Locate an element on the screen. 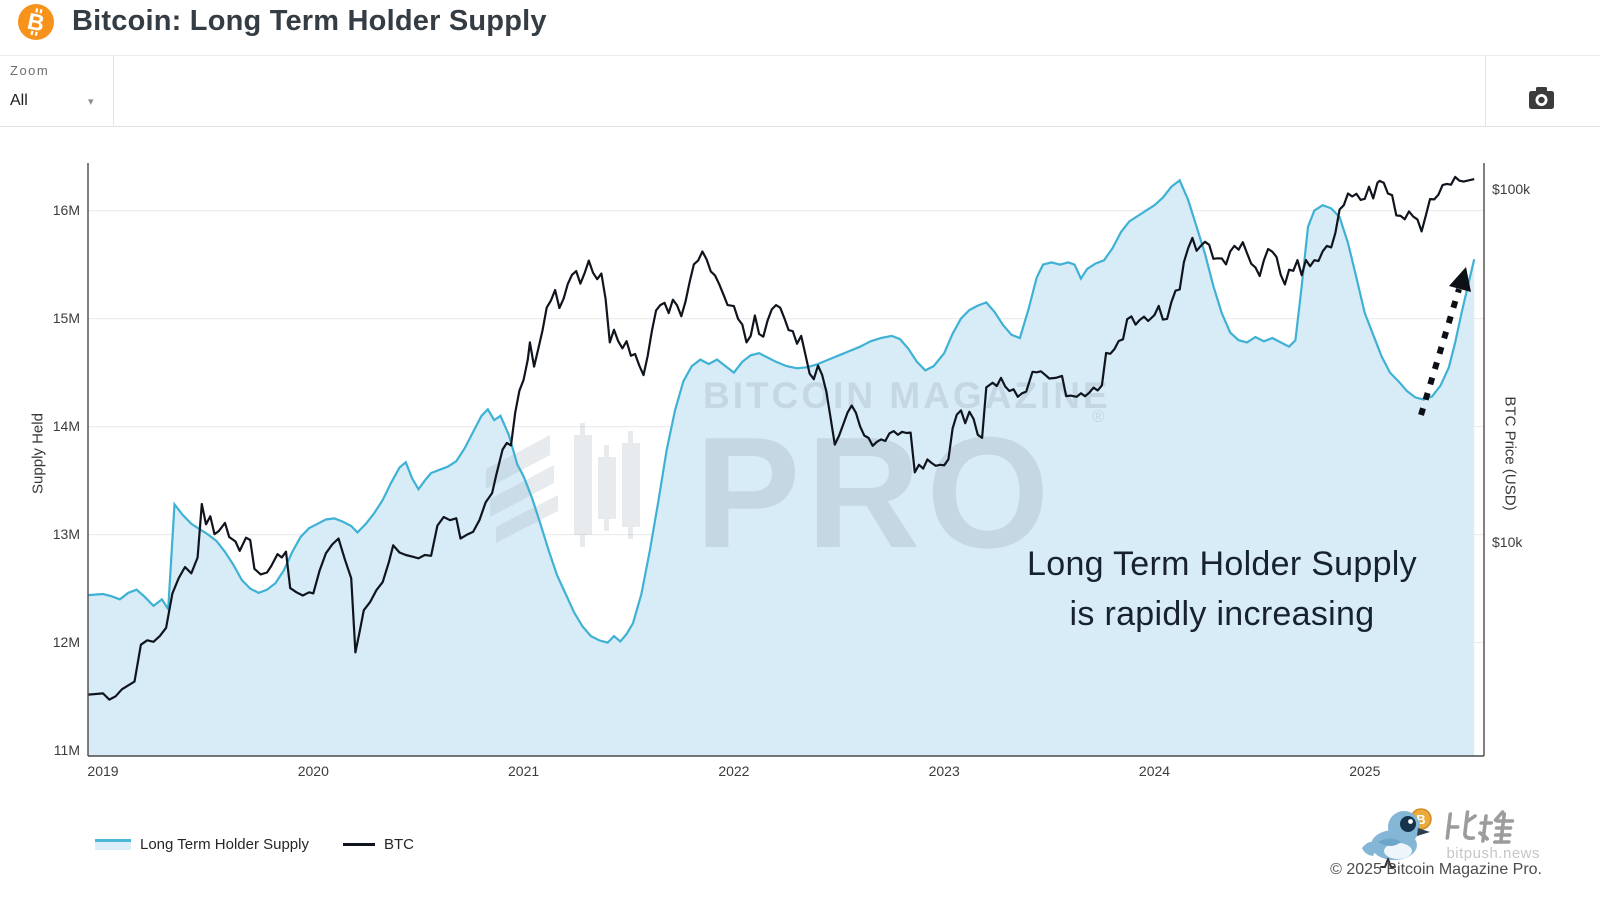 The width and height of the screenshot is (1600, 899). watermark-line2: PRO is located at coordinates (875, 493).